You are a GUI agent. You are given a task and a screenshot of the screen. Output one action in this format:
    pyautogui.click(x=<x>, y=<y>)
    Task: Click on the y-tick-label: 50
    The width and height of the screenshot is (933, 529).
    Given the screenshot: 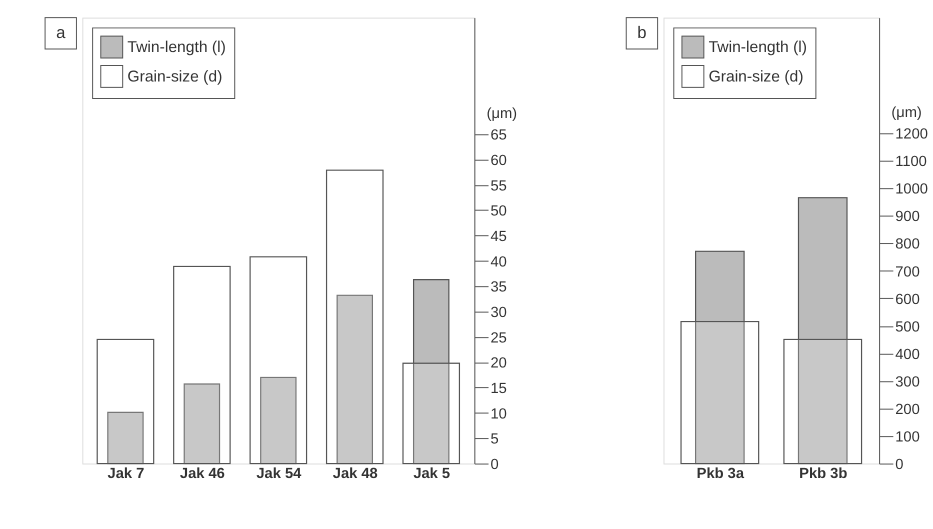 What is the action you would take?
    pyautogui.click(x=498, y=212)
    